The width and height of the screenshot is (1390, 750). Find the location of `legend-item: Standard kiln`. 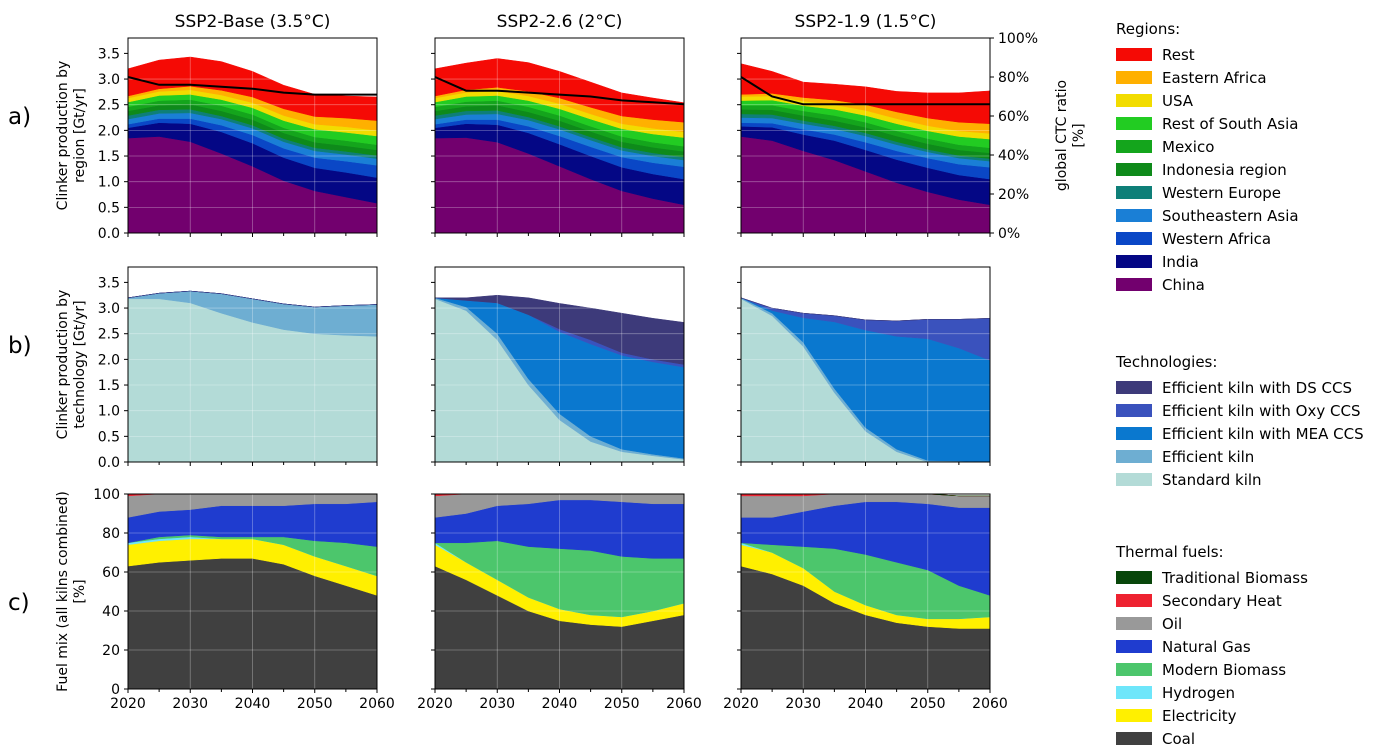

legend-item: Standard kiln is located at coordinates (1251, 479).